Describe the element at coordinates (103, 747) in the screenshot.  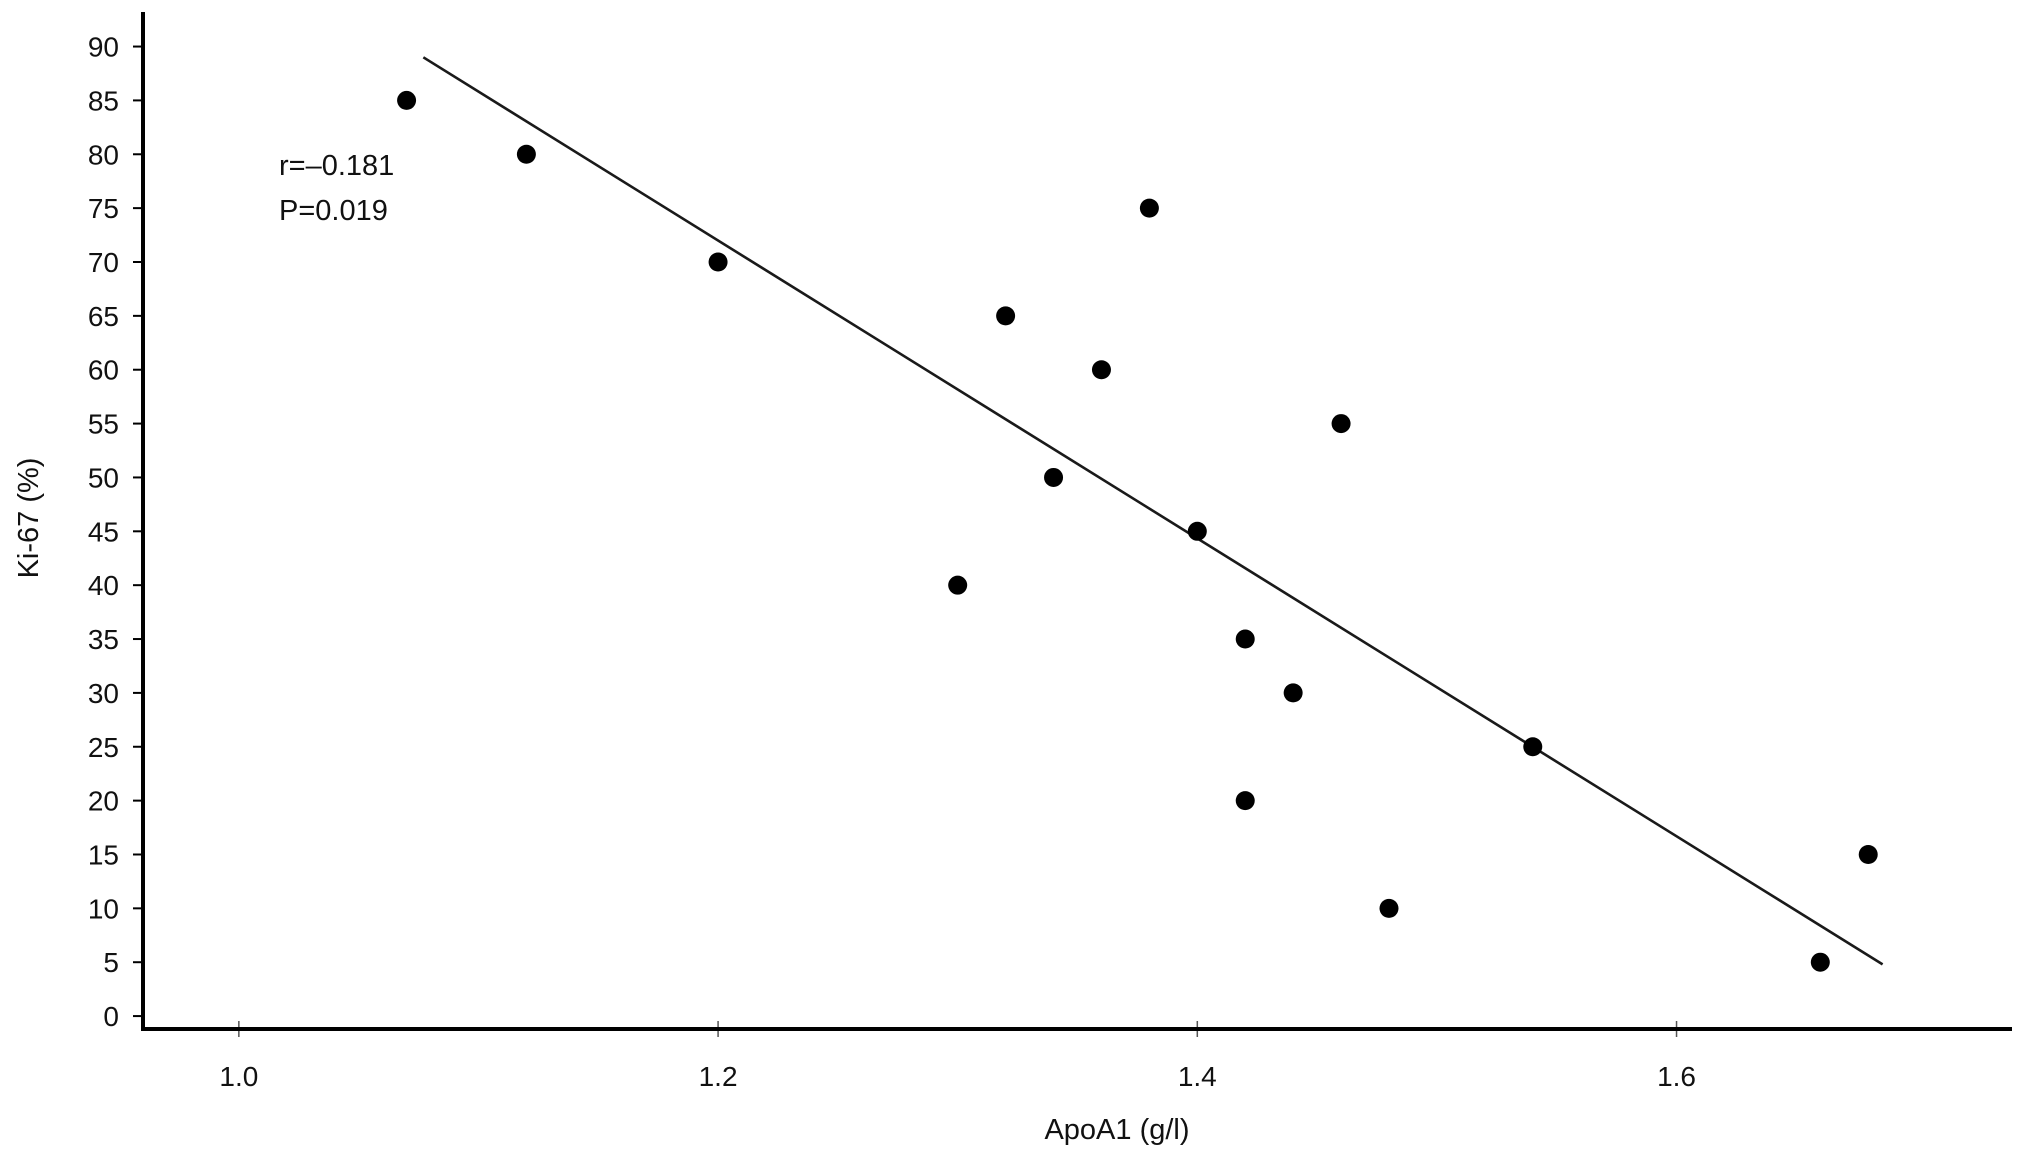
I see `y-tick-label: 25` at that location.